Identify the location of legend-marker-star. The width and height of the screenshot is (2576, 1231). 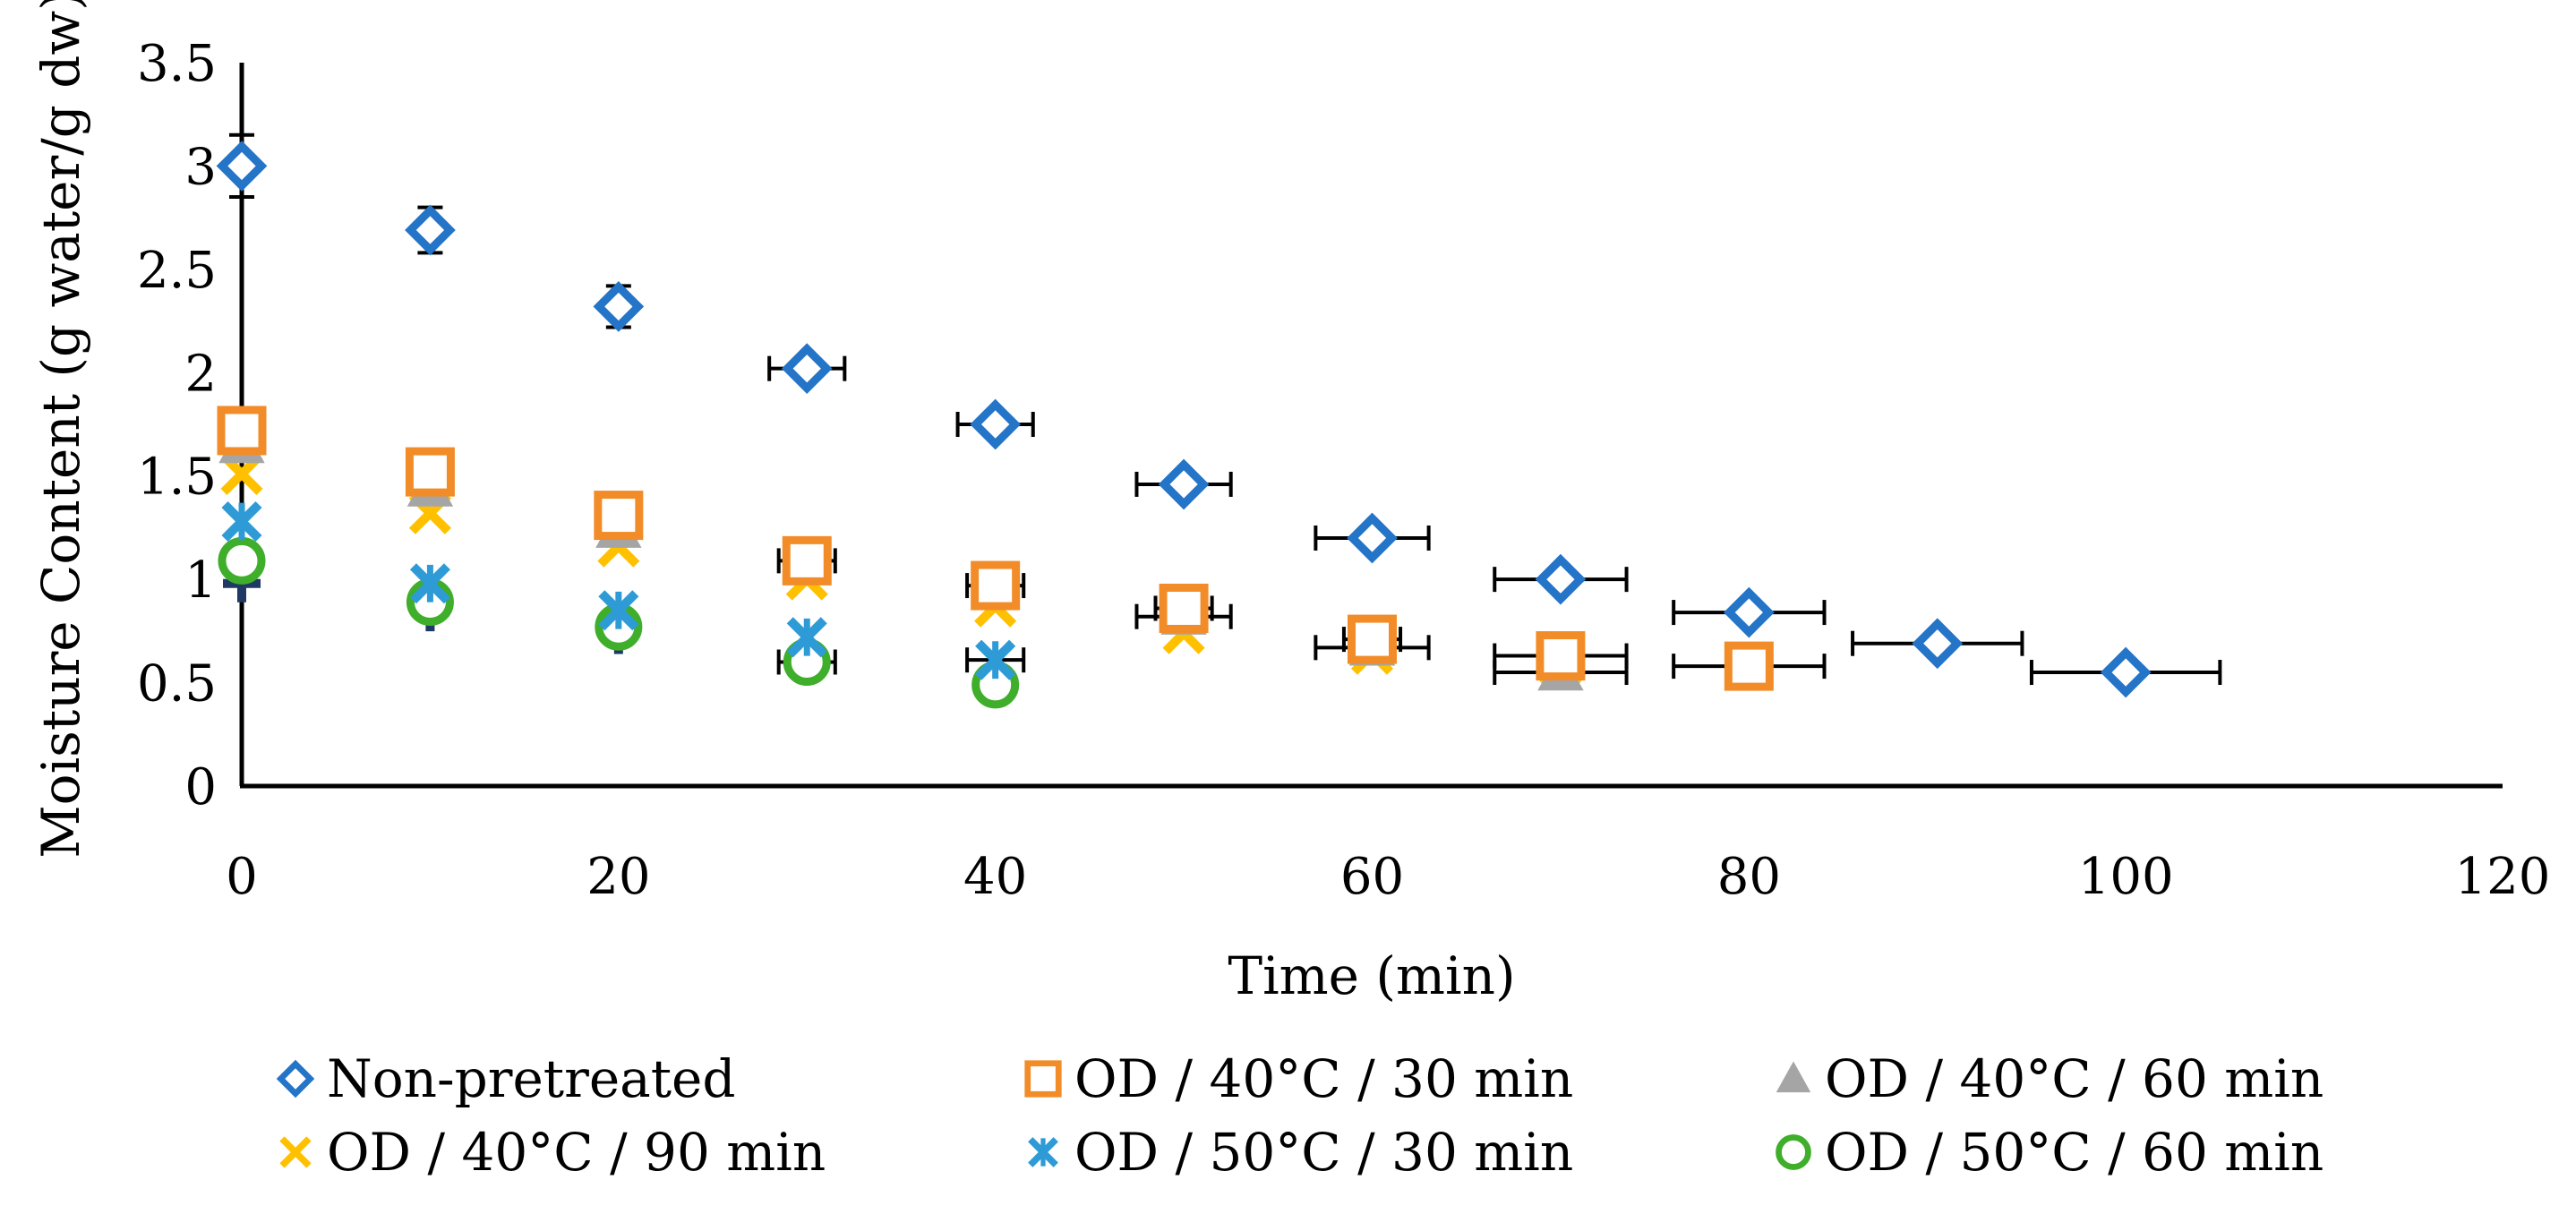
(1043, 1152).